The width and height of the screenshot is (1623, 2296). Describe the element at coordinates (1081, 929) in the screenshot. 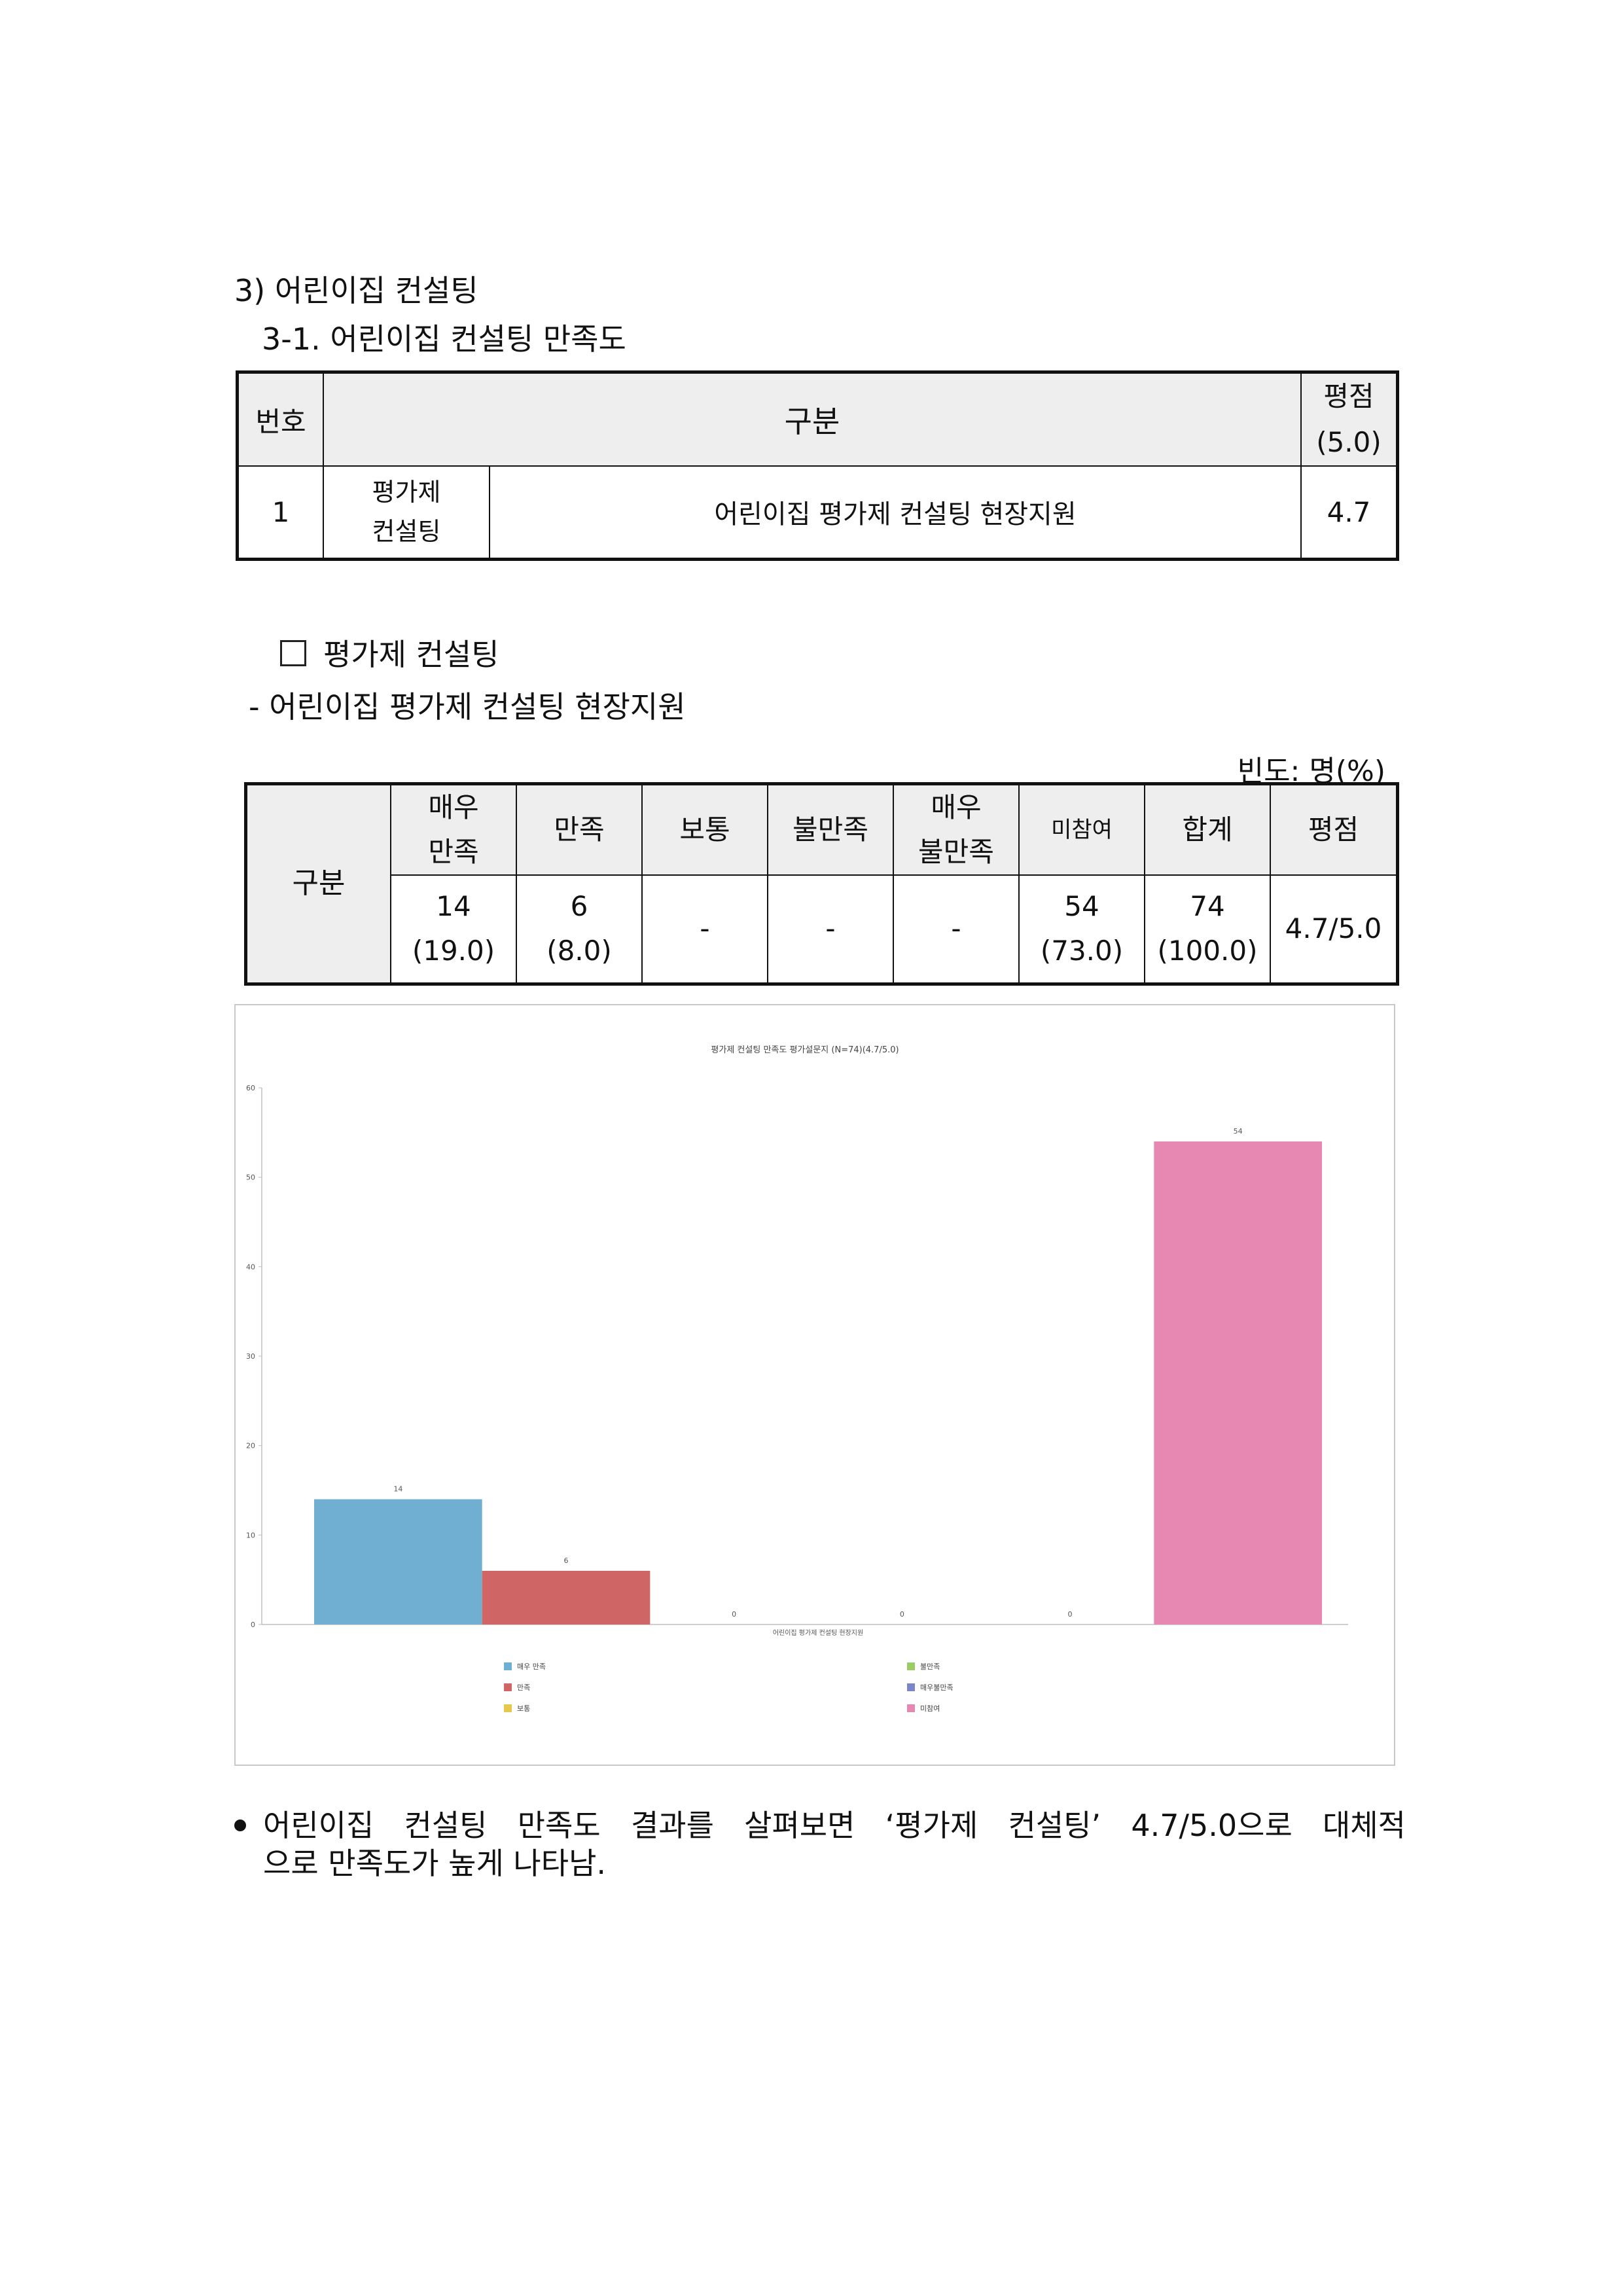

I see `freq-cell-non-participation: 54 (73.0)` at that location.